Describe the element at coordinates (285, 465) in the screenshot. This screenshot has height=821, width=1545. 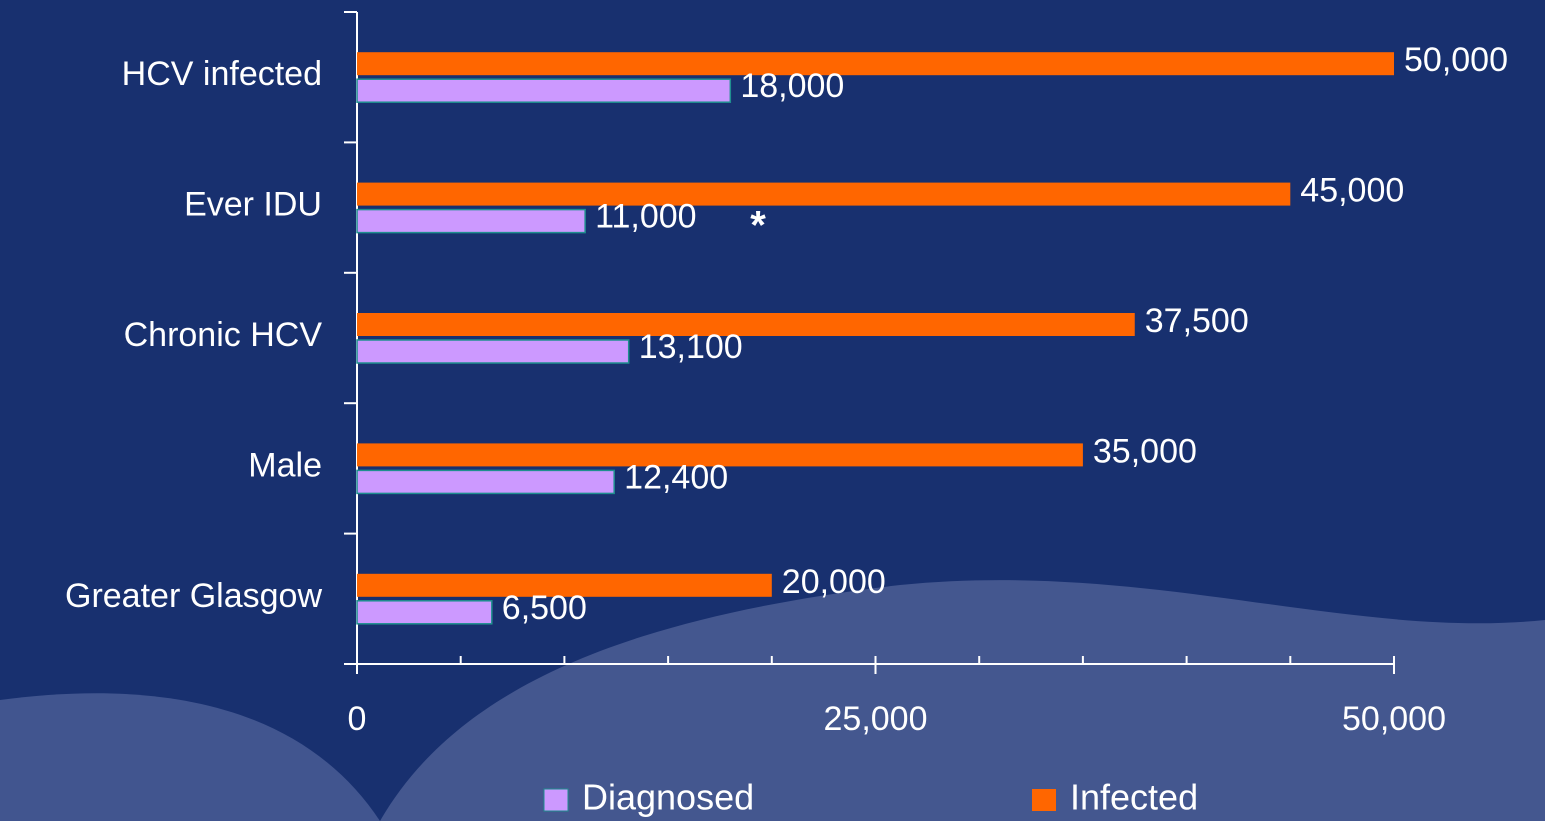
I see `y-tick-label: Male` at that location.